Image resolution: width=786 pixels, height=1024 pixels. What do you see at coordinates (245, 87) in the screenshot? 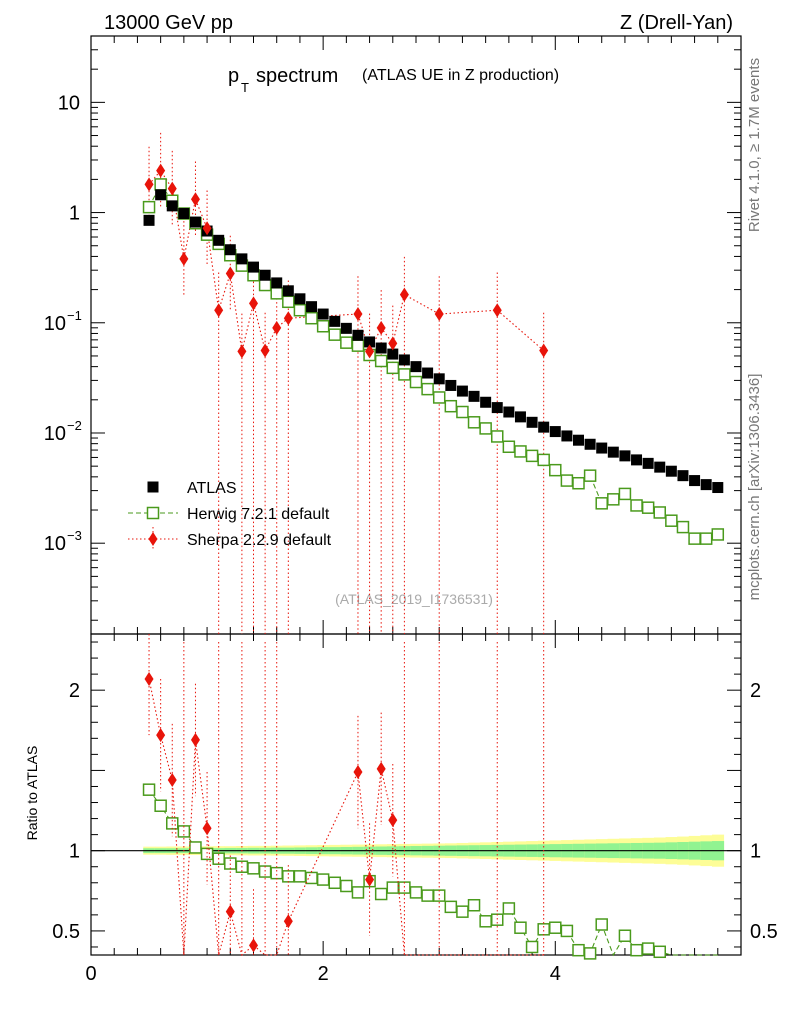
I see `title-sub: T` at bounding box center [245, 87].